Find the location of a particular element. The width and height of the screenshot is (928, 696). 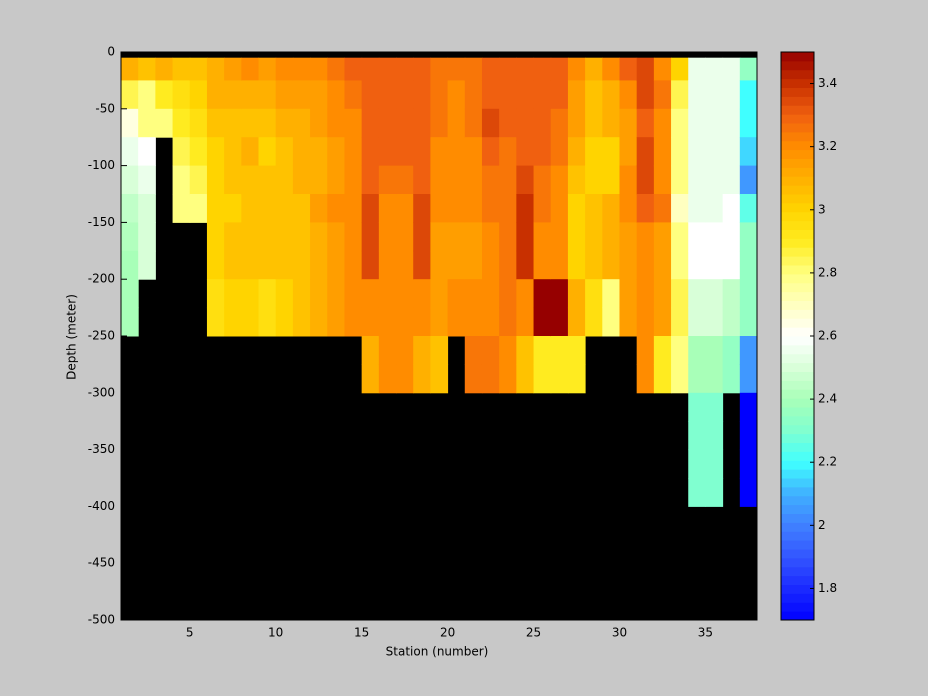

colorbar-tick-label: 3 is located at coordinates (822, 209).